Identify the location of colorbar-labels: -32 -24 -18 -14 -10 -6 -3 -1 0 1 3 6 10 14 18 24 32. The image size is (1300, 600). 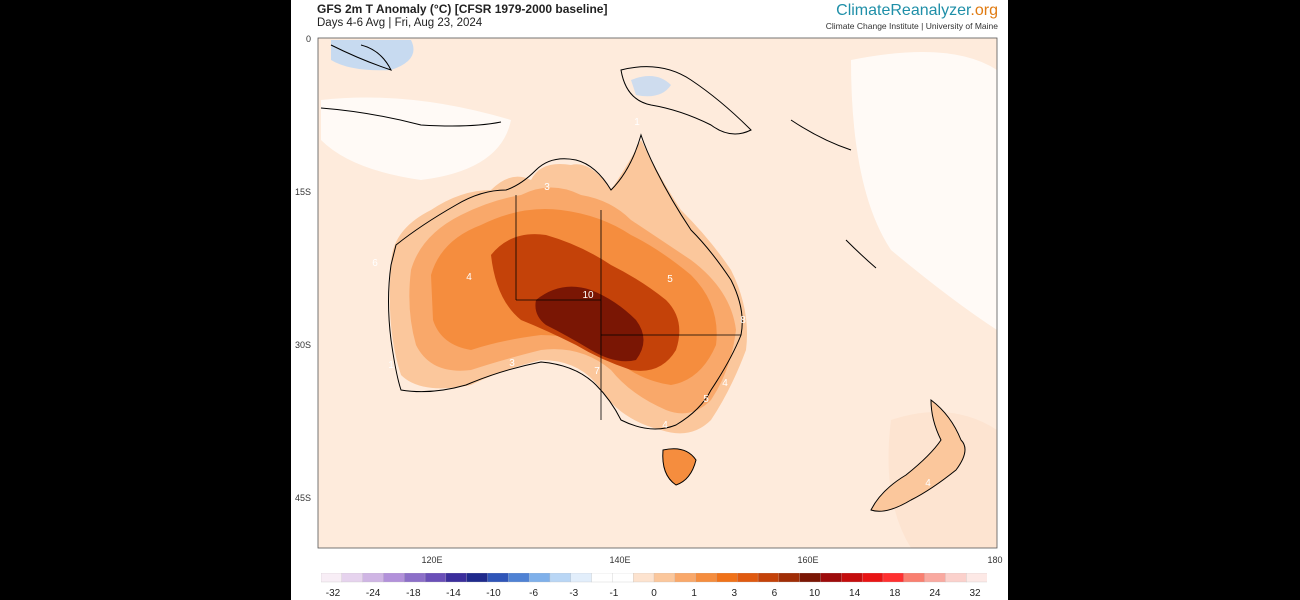
(653, 593).